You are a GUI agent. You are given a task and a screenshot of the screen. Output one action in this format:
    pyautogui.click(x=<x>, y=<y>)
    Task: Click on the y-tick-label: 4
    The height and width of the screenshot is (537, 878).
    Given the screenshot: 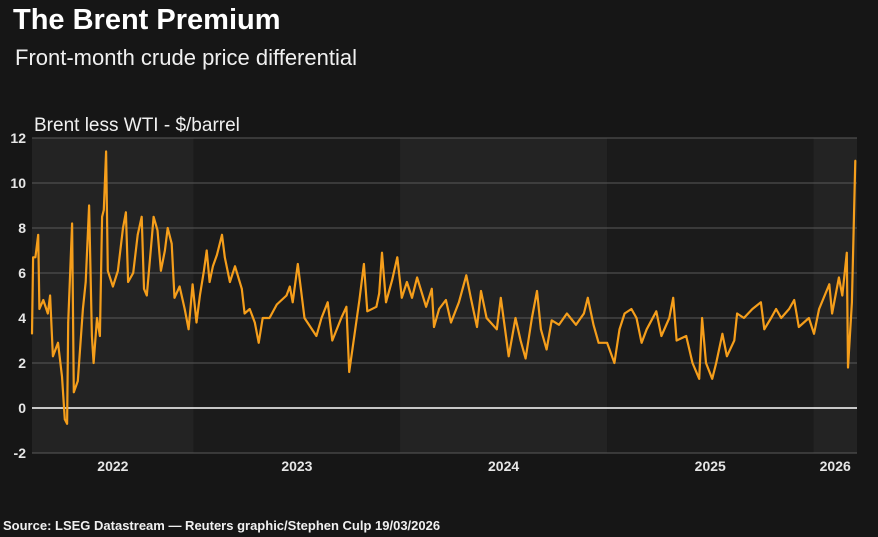 What is the action you would take?
    pyautogui.click(x=22, y=318)
    